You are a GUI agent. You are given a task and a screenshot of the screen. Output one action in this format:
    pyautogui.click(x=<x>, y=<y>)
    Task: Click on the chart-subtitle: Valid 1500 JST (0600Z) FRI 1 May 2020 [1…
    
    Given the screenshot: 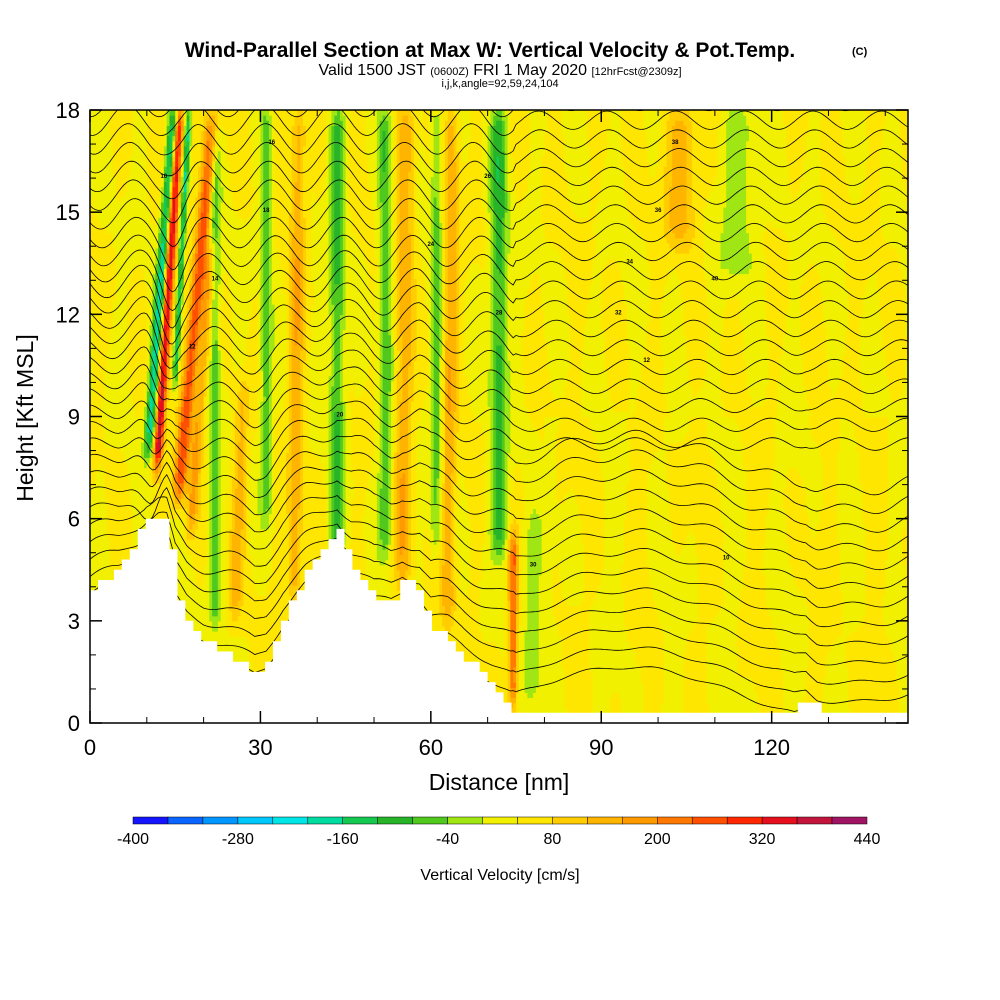 What is the action you would take?
    pyautogui.click(x=499, y=70)
    